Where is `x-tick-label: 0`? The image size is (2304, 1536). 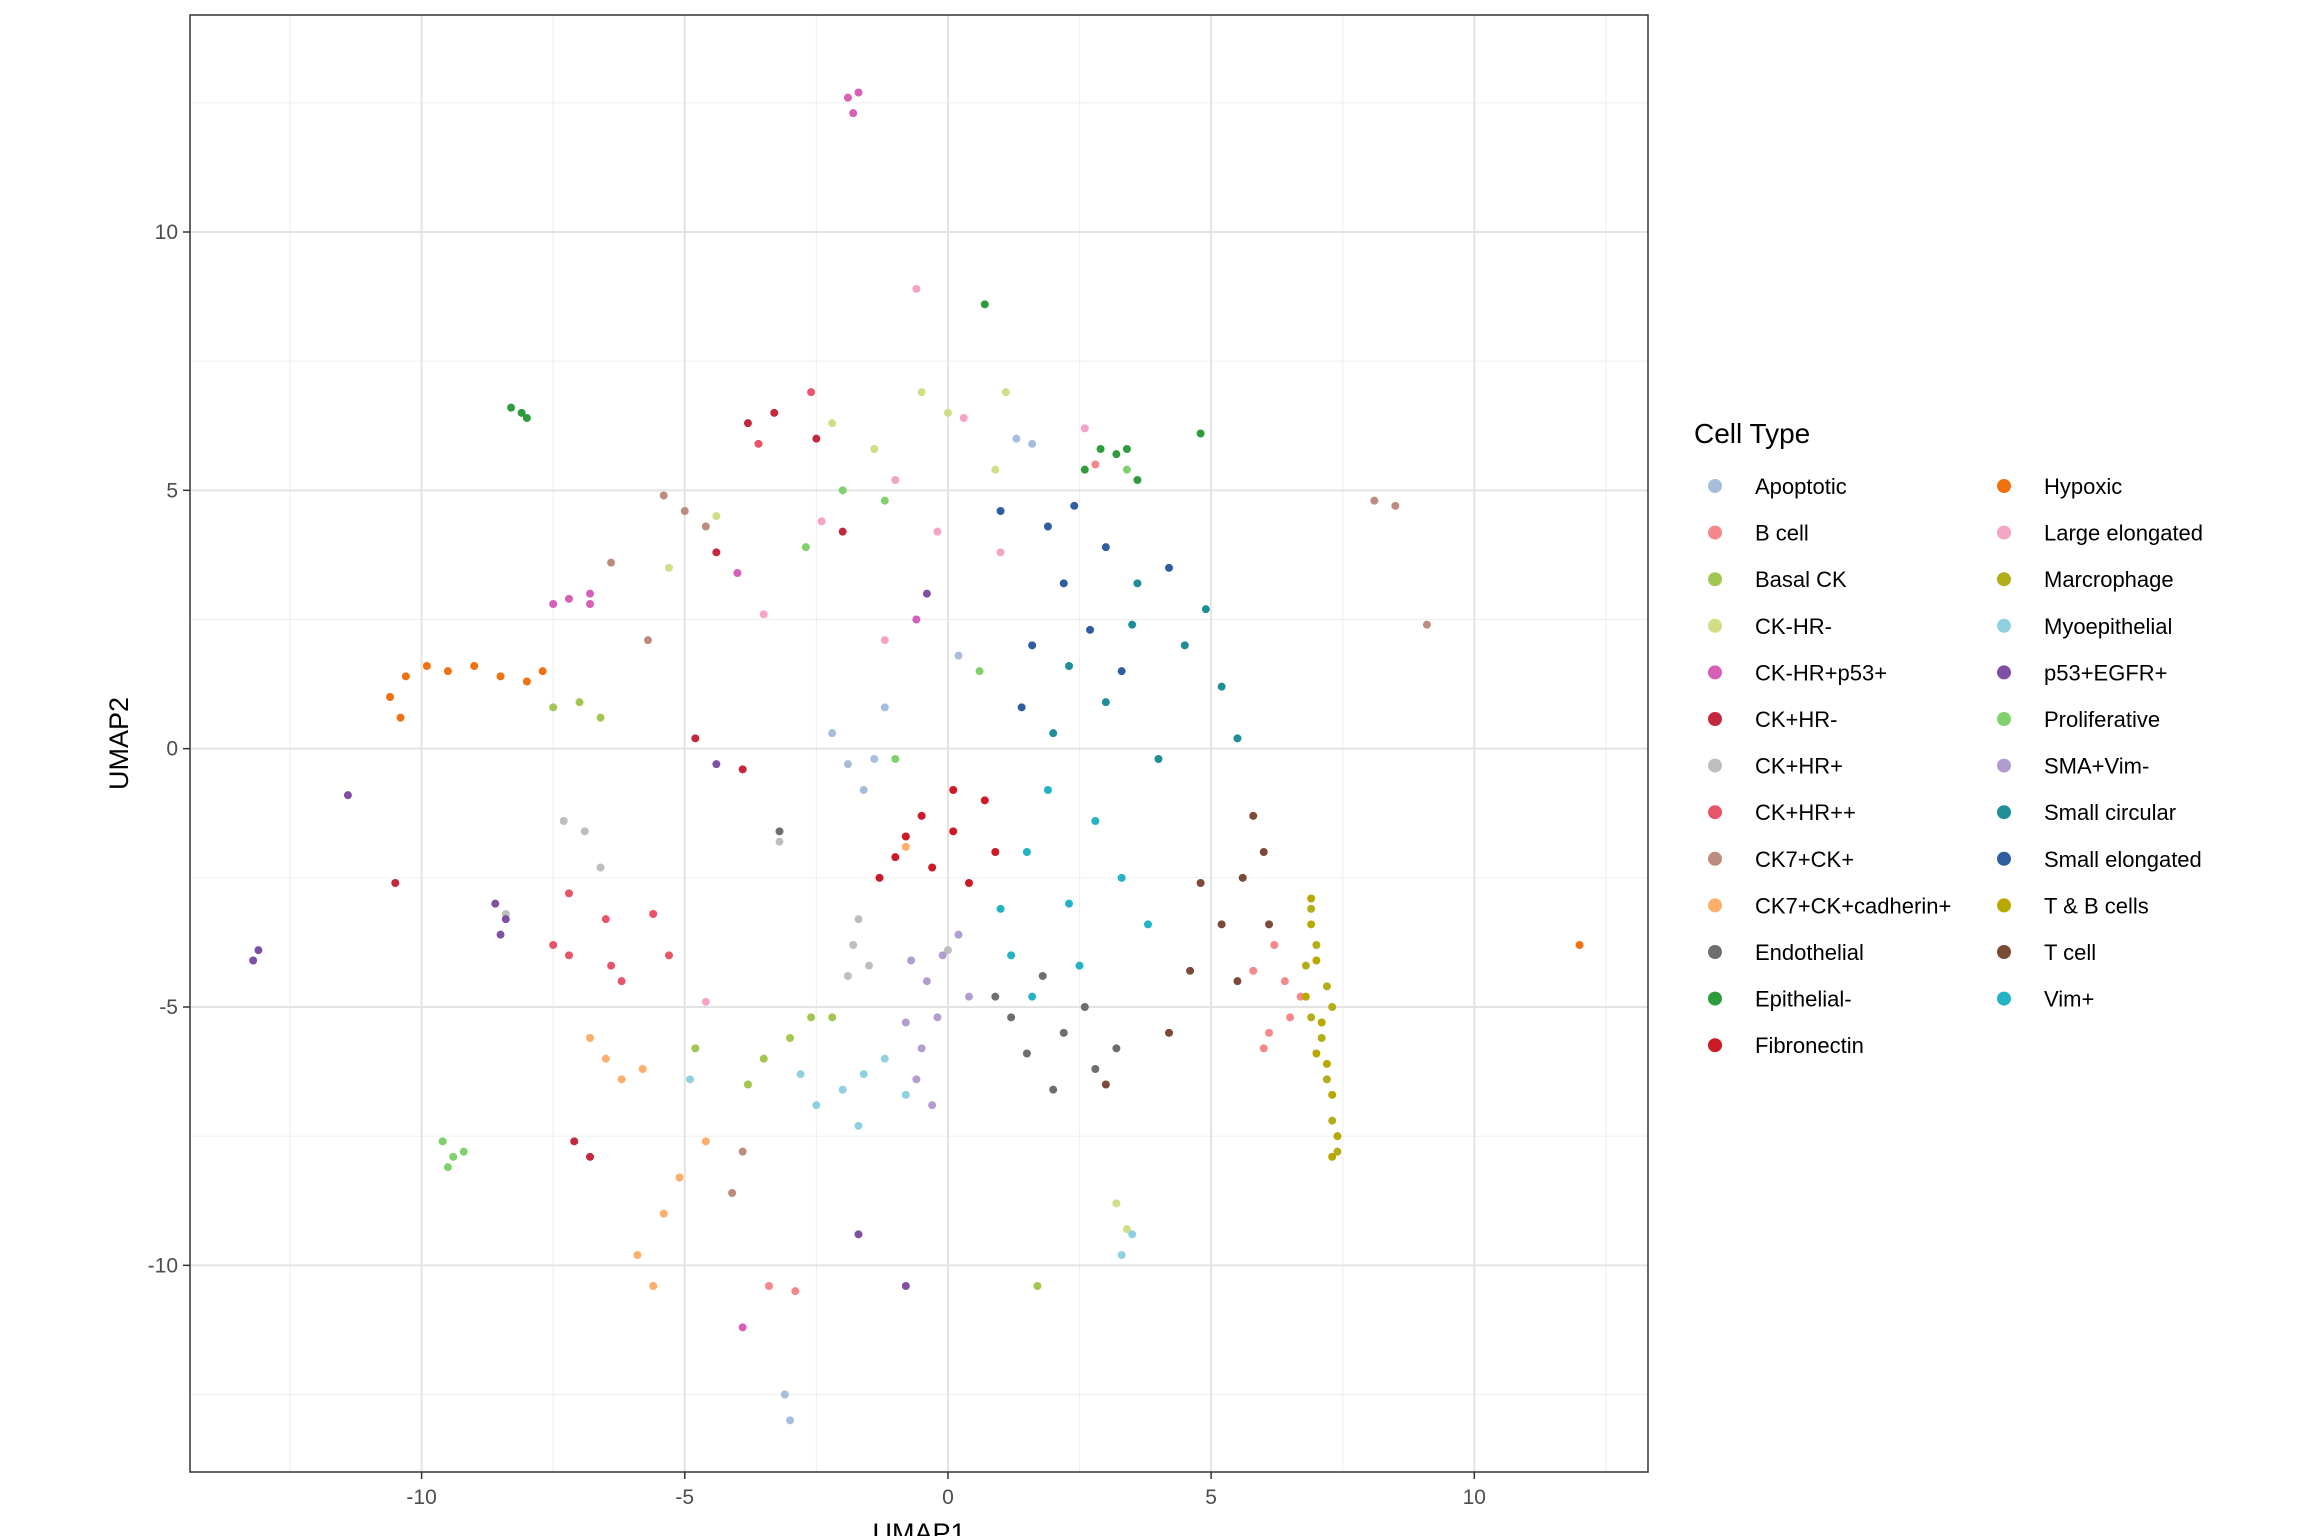 x-tick-label: 0 is located at coordinates (948, 1497).